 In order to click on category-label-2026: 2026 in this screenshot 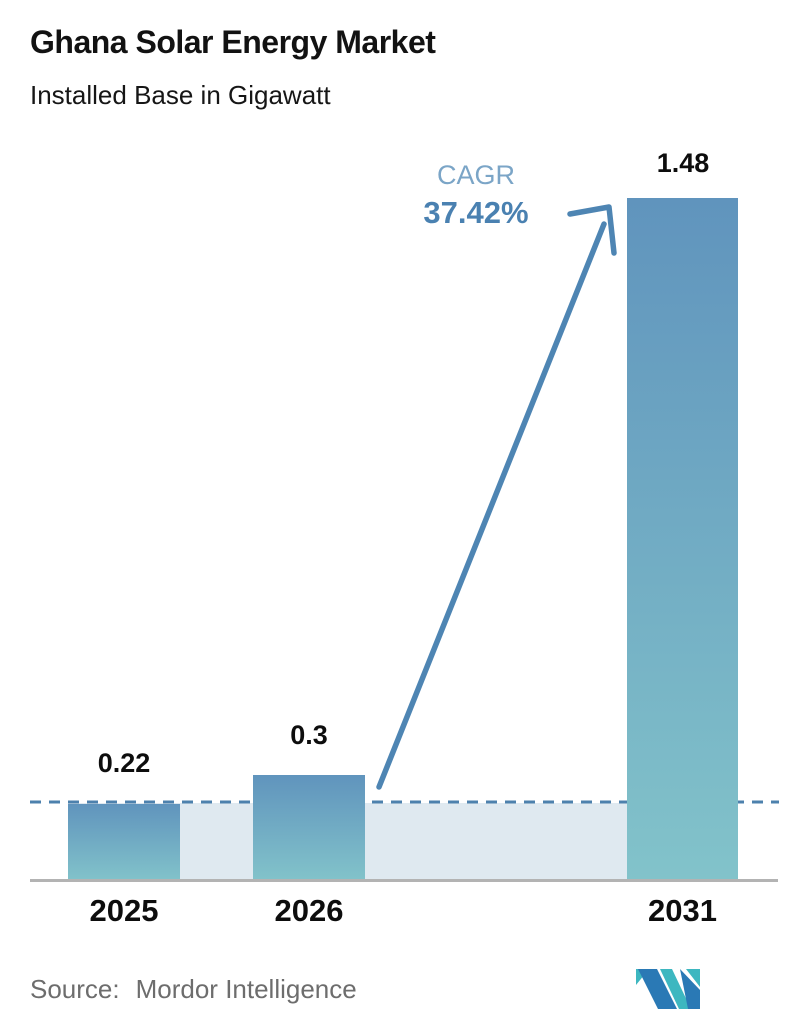, I will do `click(309, 910)`.